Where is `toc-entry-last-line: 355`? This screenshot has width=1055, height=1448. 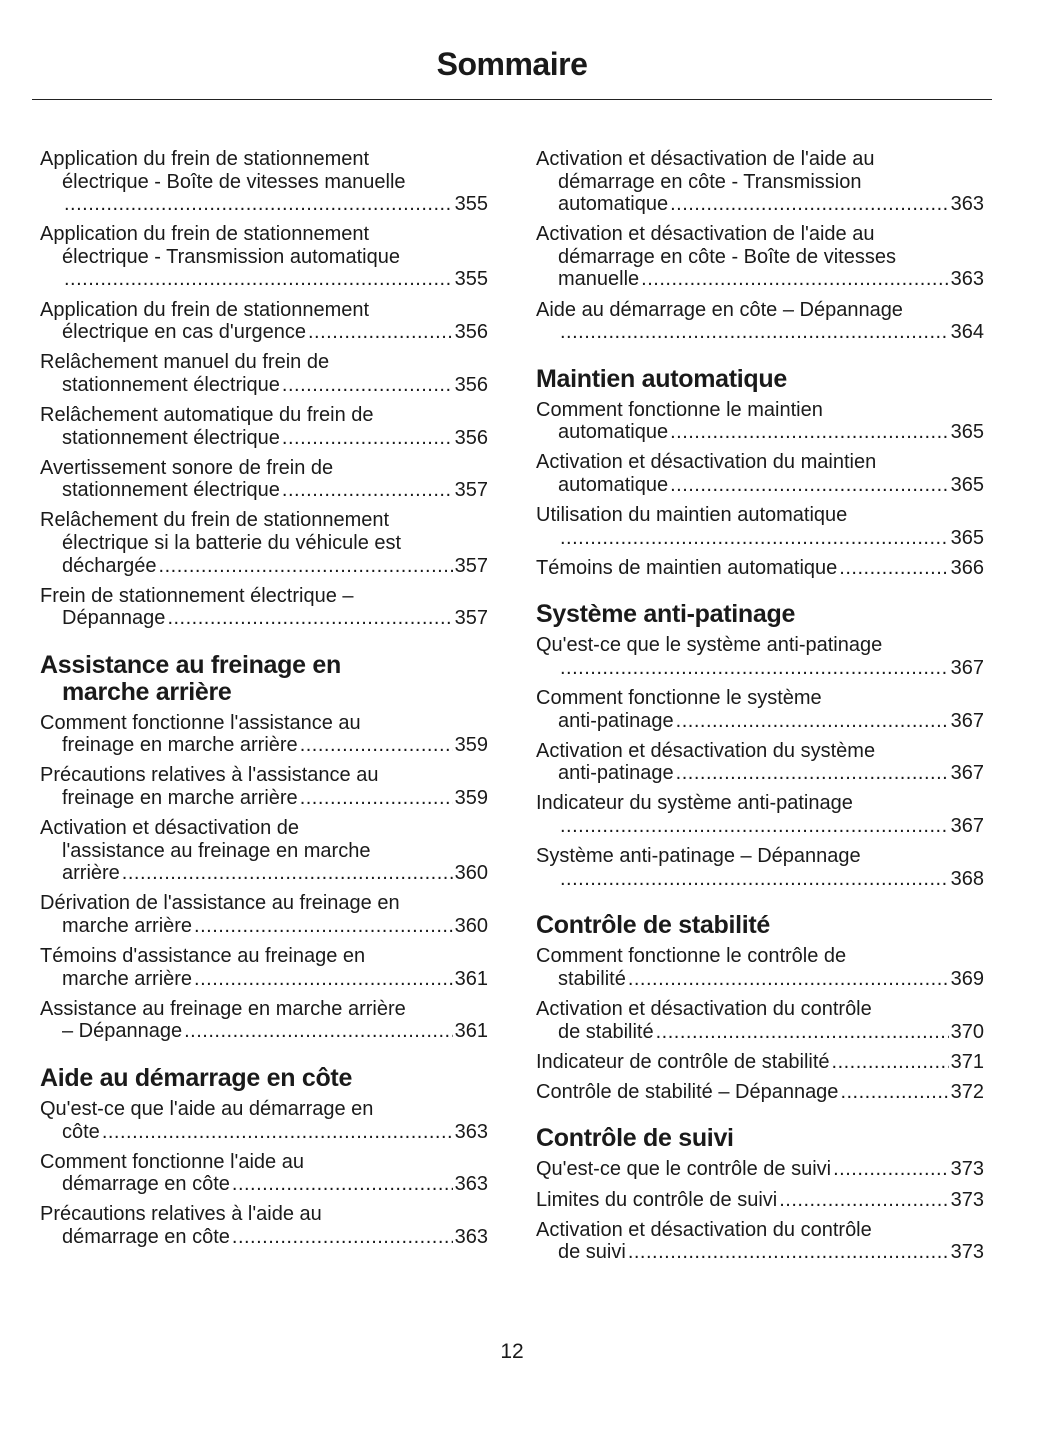 toc-entry-last-line: 355 is located at coordinates (264, 204).